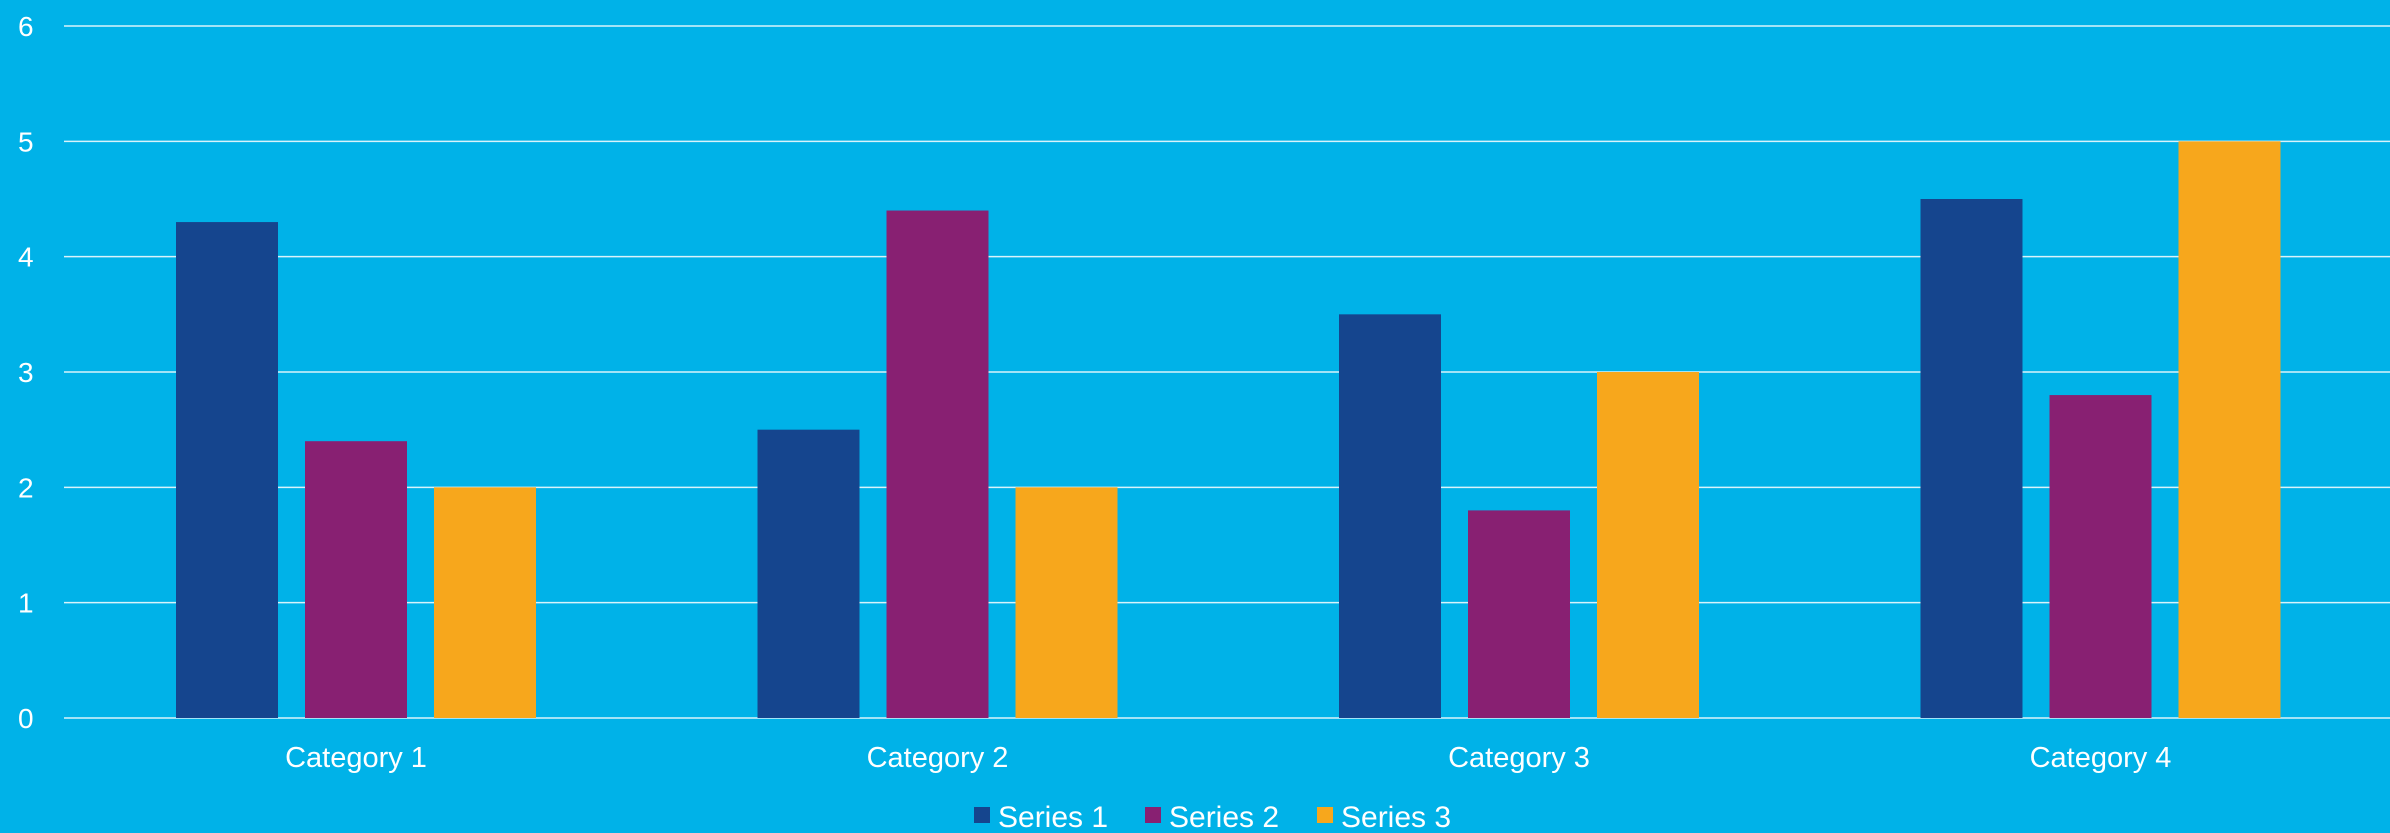  Describe the element at coordinates (26, 487) in the screenshot. I see `y-tick-label: 2` at that location.